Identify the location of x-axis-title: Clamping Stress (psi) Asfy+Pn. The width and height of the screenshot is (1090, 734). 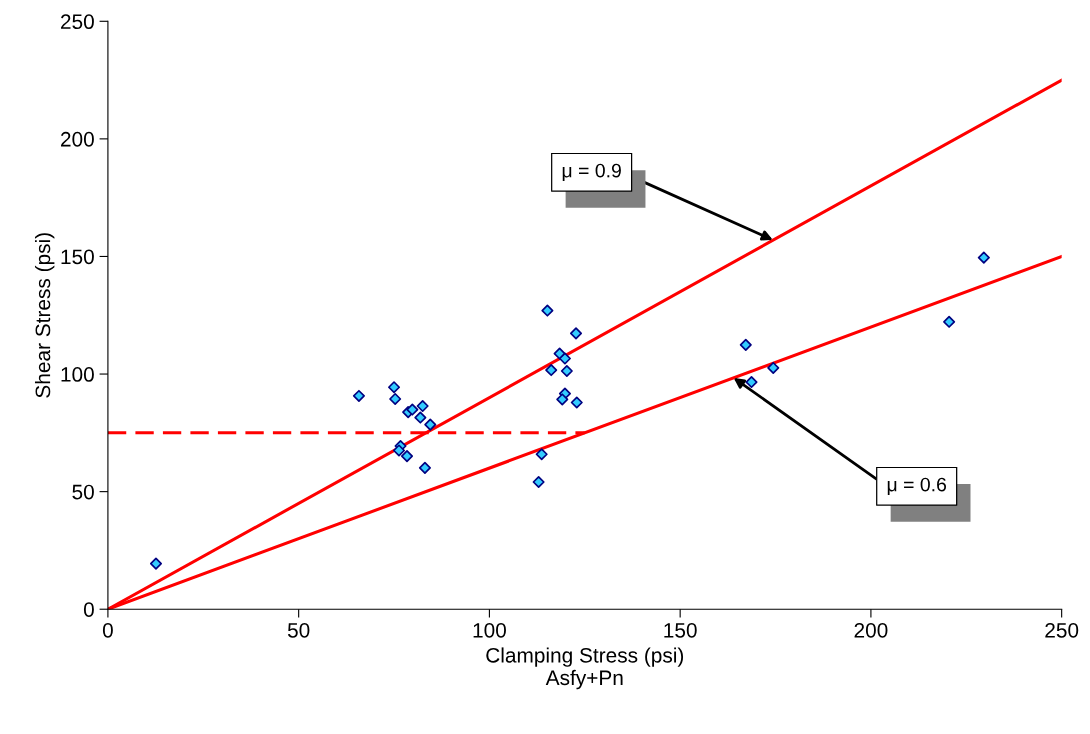
(585, 668).